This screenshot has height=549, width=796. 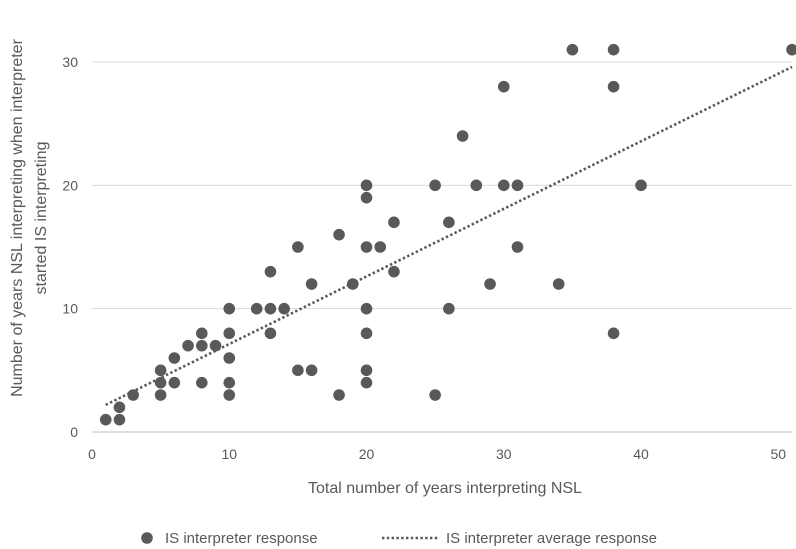 I want to click on y-tick-label: 10, so click(x=70, y=309).